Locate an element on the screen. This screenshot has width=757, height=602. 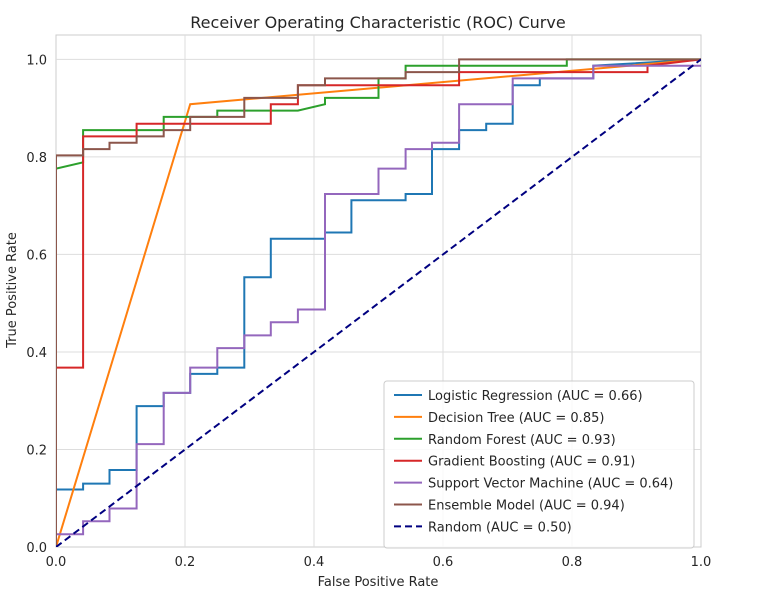
legend-label-0: Logistic Regression (AUC = 0.66) is located at coordinates (535, 396).